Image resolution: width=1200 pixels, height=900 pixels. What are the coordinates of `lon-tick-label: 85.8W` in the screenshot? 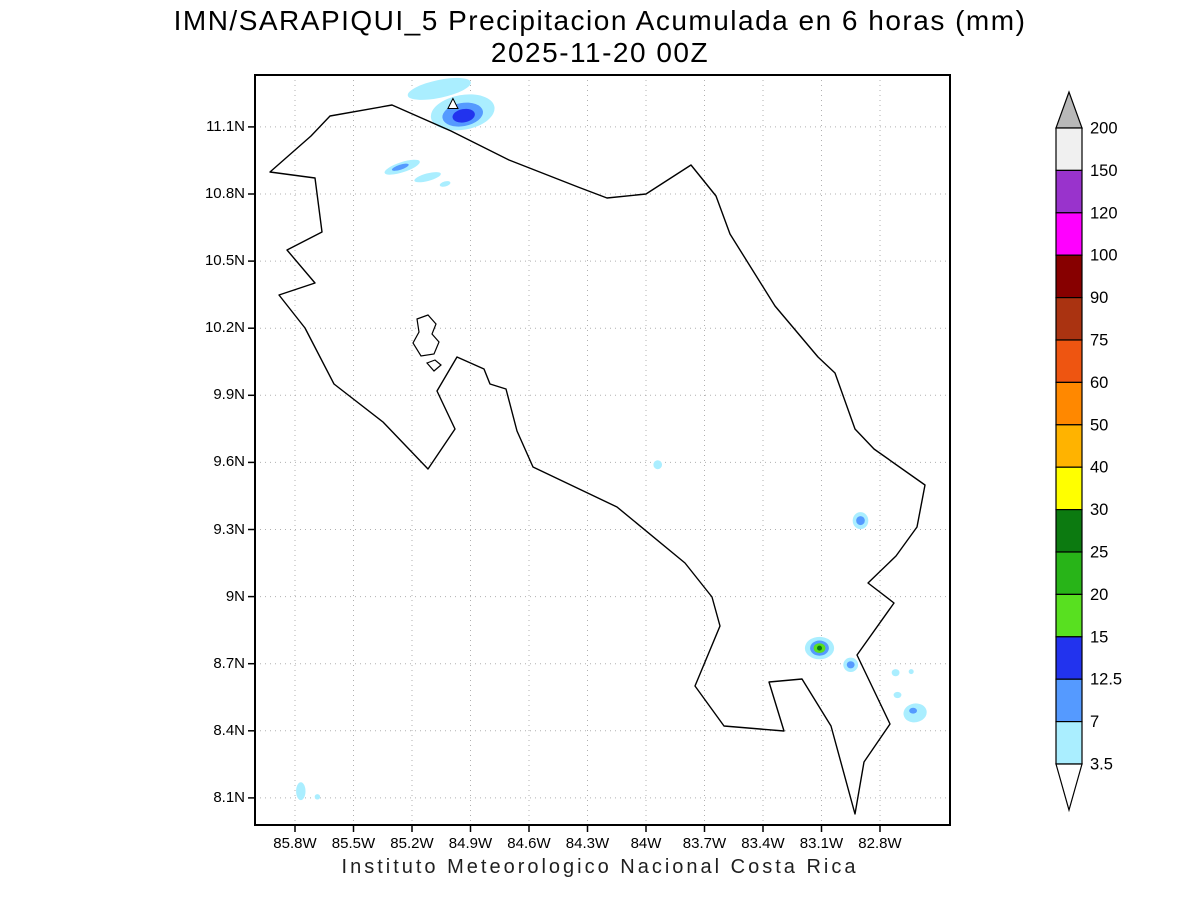 It's located at (295, 843).